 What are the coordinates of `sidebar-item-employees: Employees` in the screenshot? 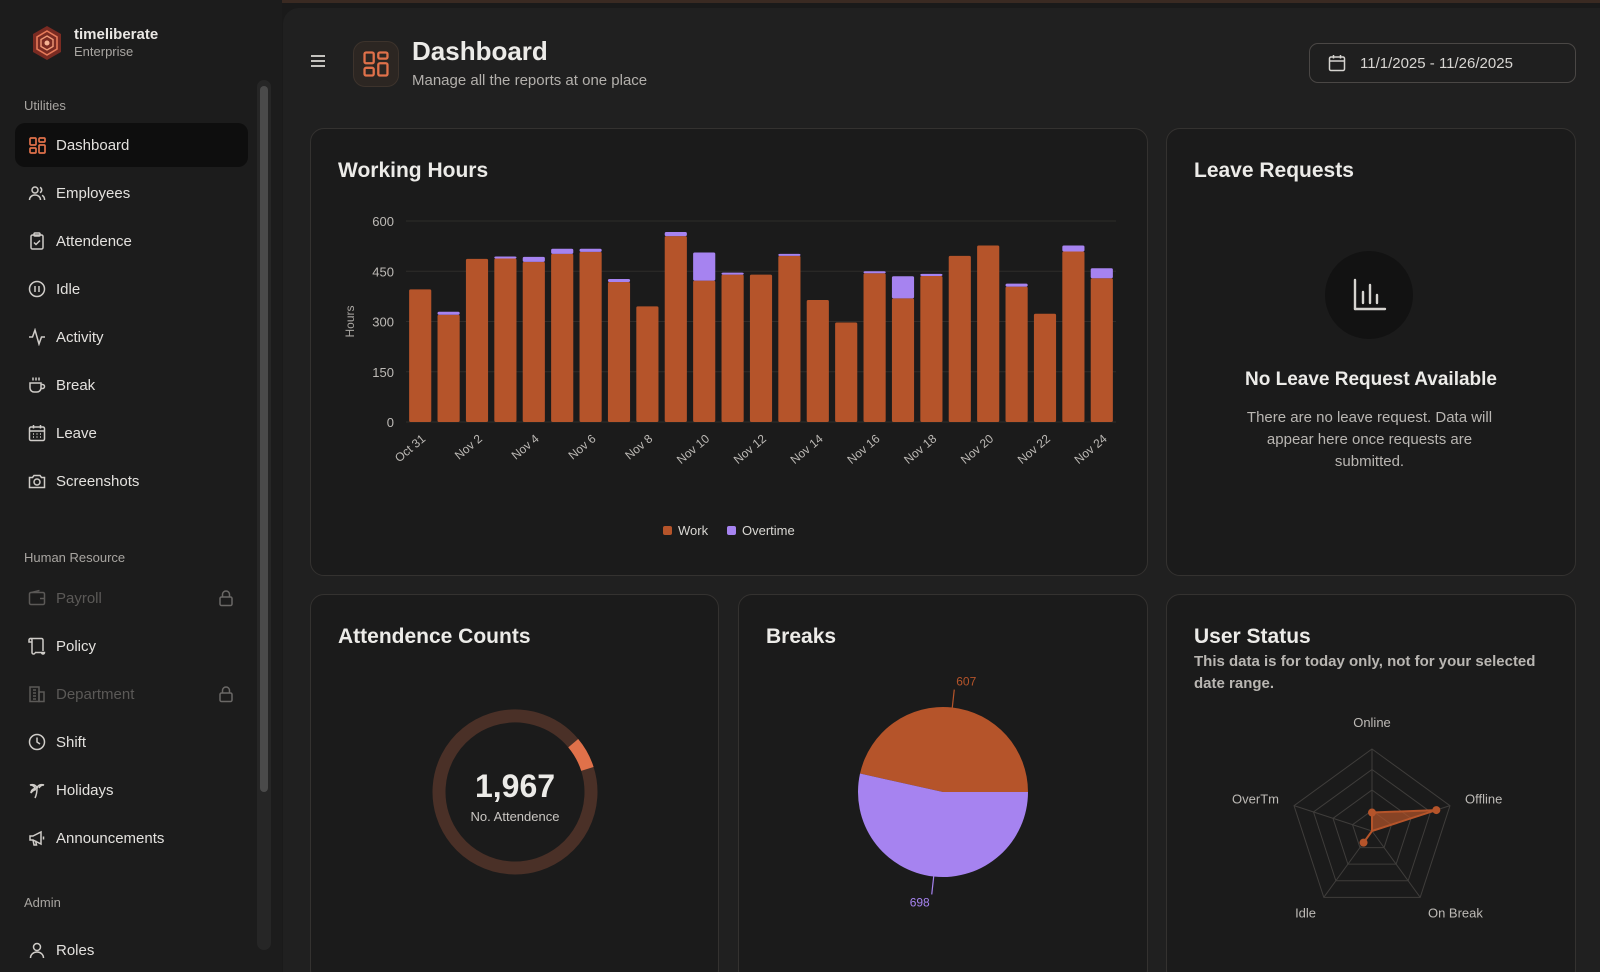 It's located at (131, 193).